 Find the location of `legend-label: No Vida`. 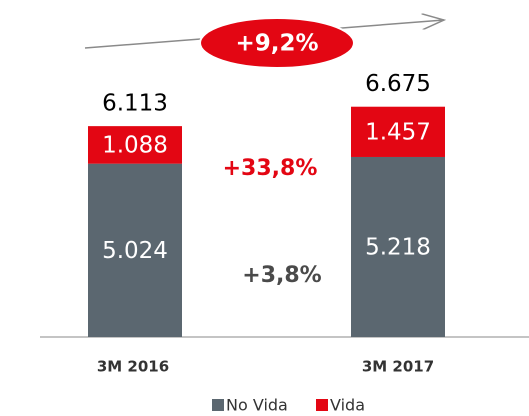

legend-label: No Vida is located at coordinates (257, 405).